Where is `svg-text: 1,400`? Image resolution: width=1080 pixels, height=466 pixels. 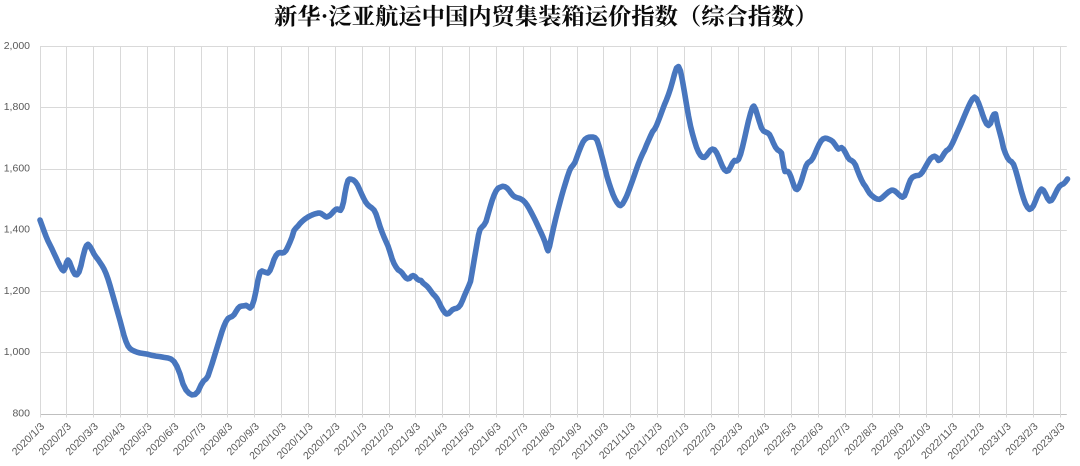
svg-text: 1,400 is located at coordinates (17, 230).